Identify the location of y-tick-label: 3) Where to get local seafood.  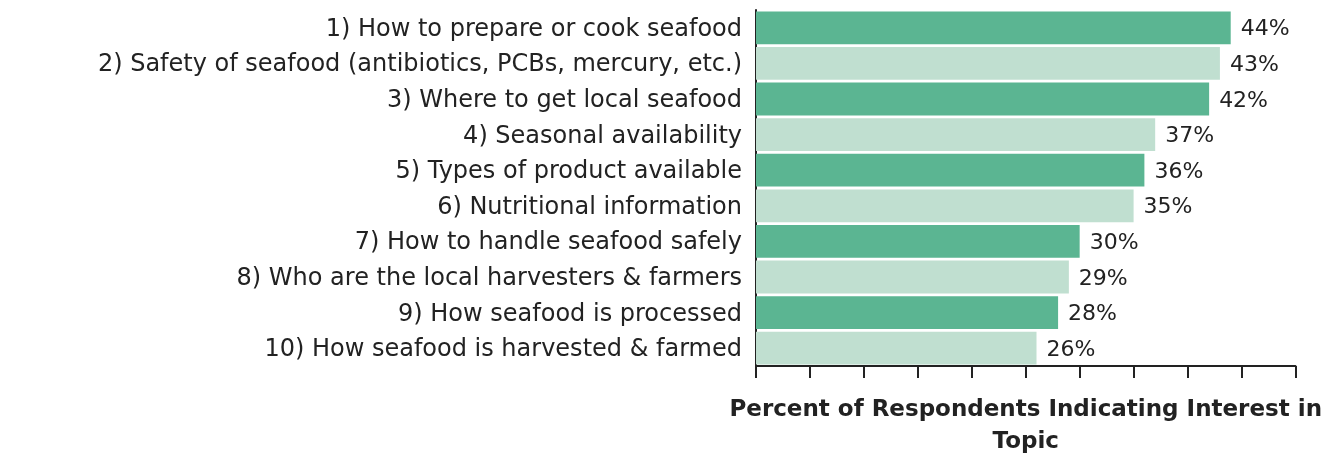
(564, 99).